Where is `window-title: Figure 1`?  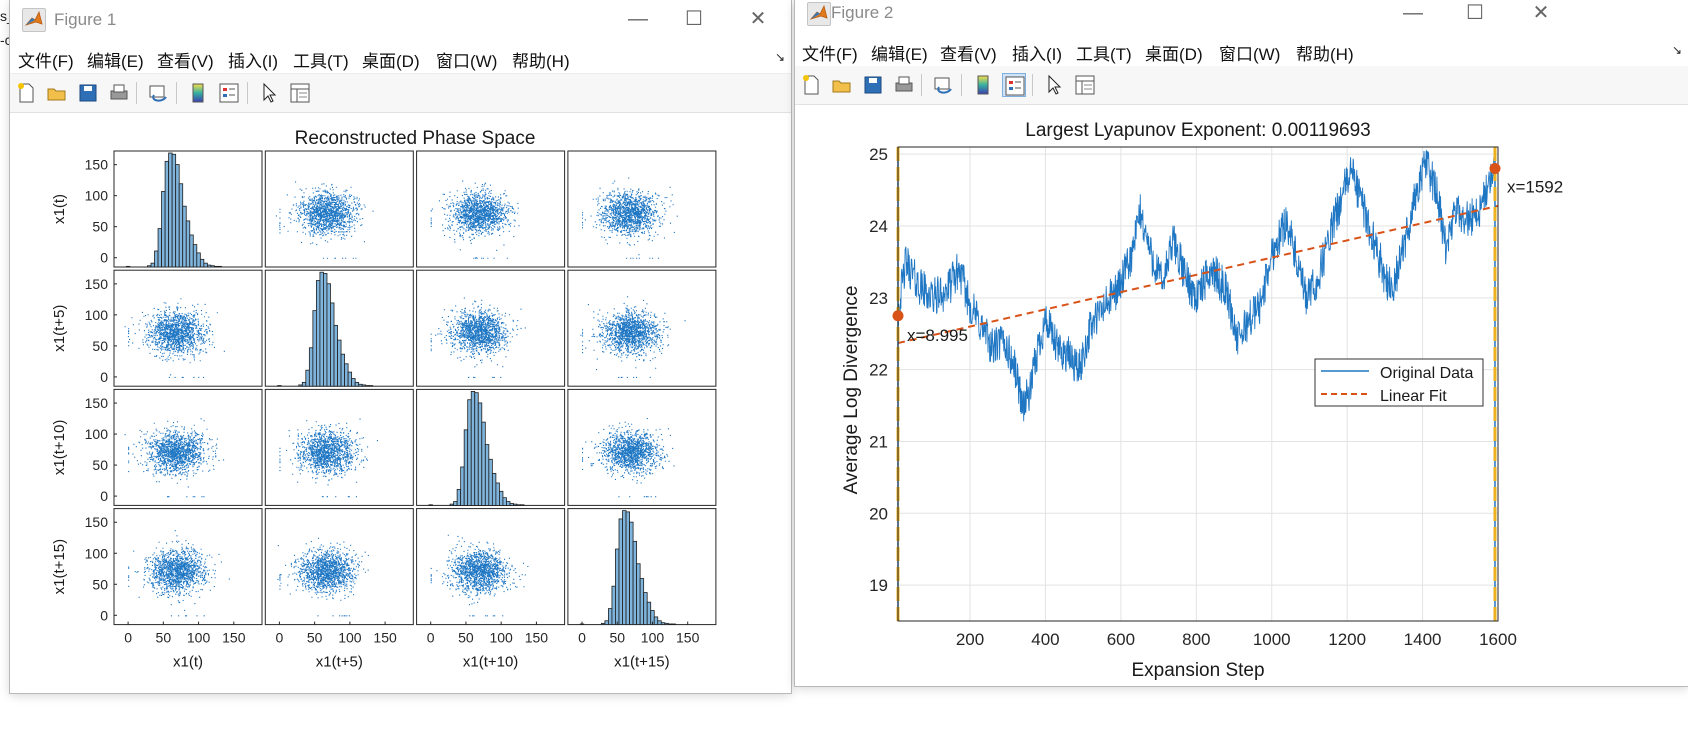
window-title: Figure 1 is located at coordinates (85, 19).